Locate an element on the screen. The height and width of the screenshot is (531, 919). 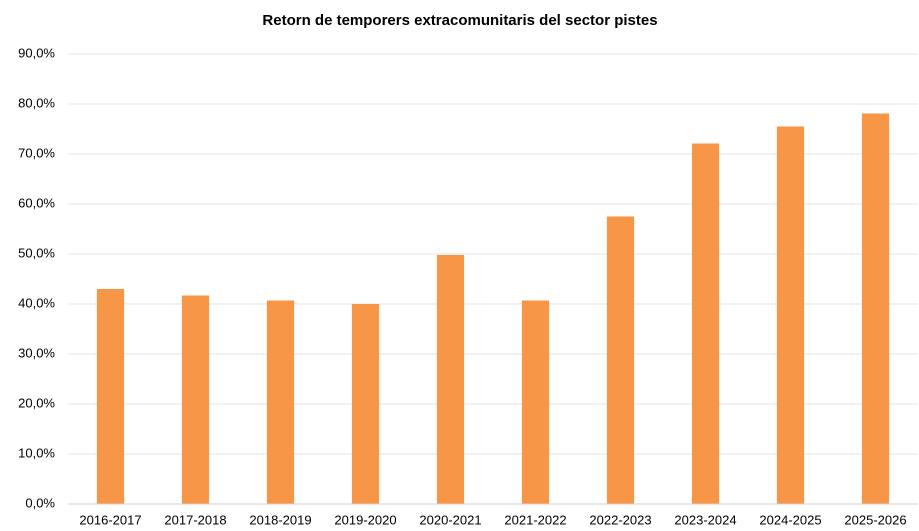
y-tick-label: 60,0% is located at coordinates (36, 202).